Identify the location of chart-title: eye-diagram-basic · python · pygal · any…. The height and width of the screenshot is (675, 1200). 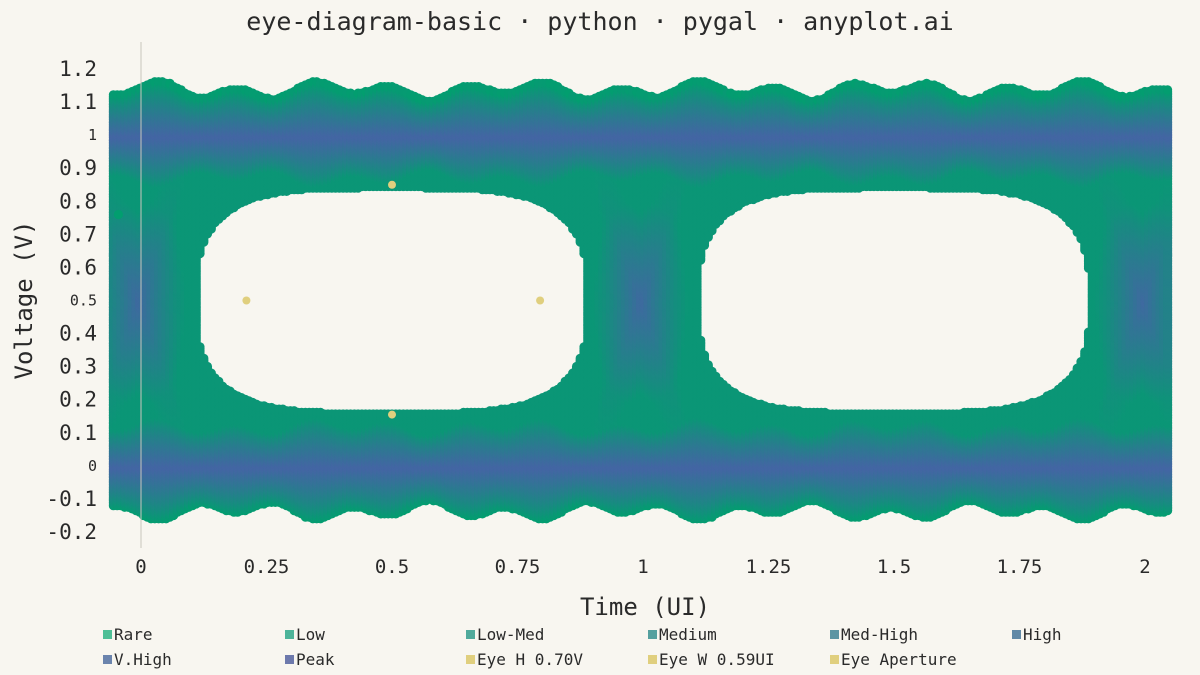
(599, 21).